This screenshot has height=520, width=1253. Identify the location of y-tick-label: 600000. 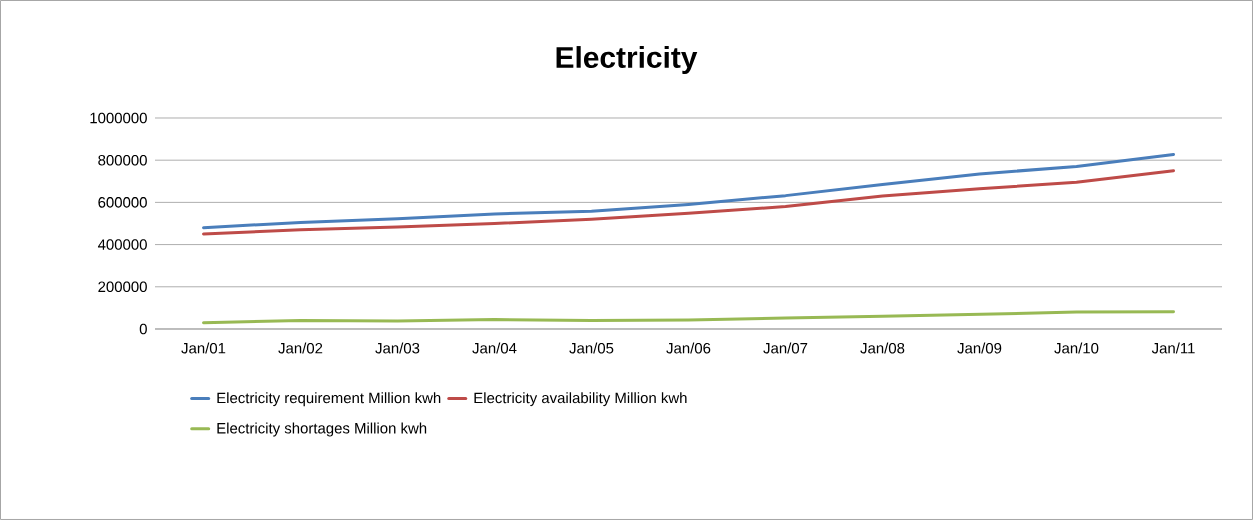
(122, 202).